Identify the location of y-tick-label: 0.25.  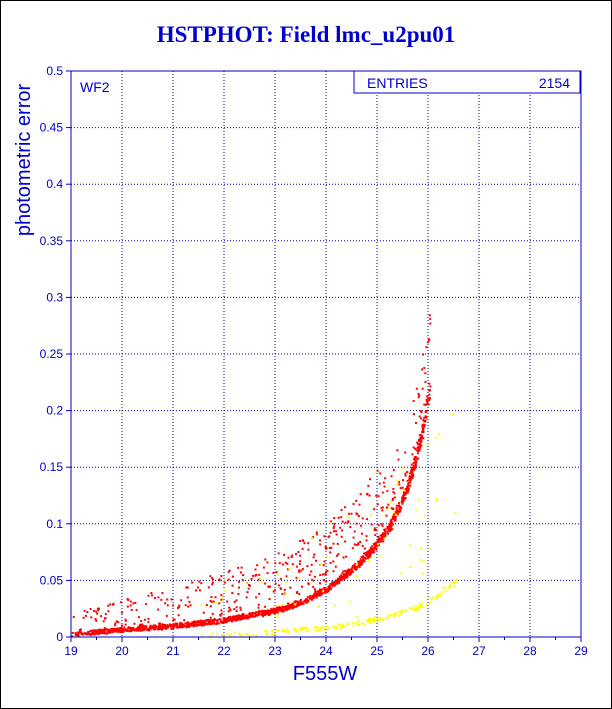
(52, 354).